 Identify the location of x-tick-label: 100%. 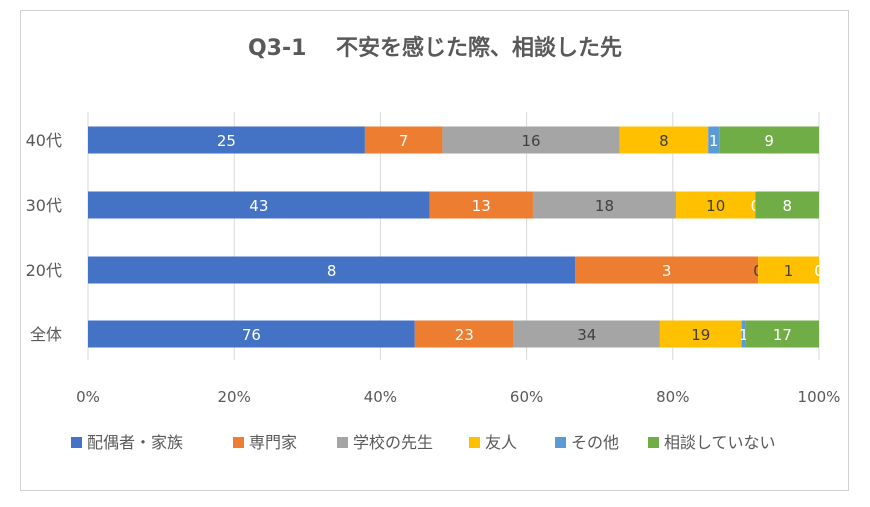
(819, 397).